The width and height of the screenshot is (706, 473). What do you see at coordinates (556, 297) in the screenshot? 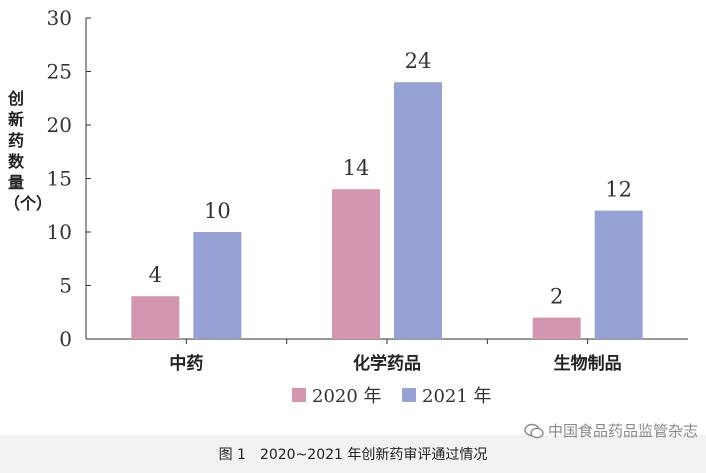
I see `data-label: 2` at bounding box center [556, 297].